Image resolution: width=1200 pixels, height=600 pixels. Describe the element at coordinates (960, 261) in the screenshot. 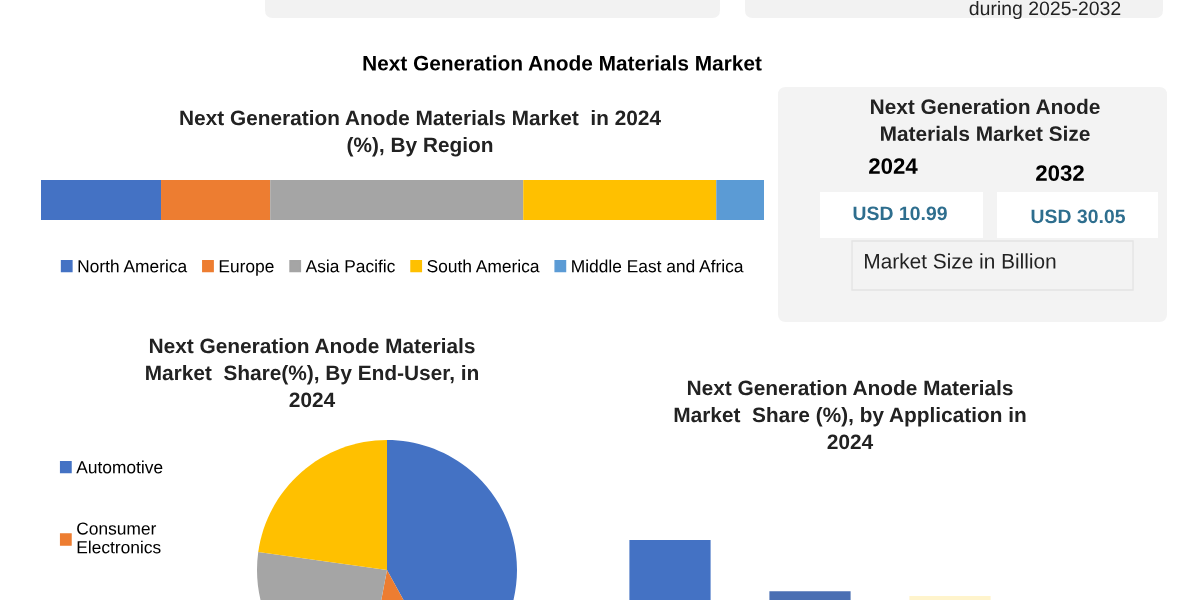

I see `text: Market Size in Billion` at that location.